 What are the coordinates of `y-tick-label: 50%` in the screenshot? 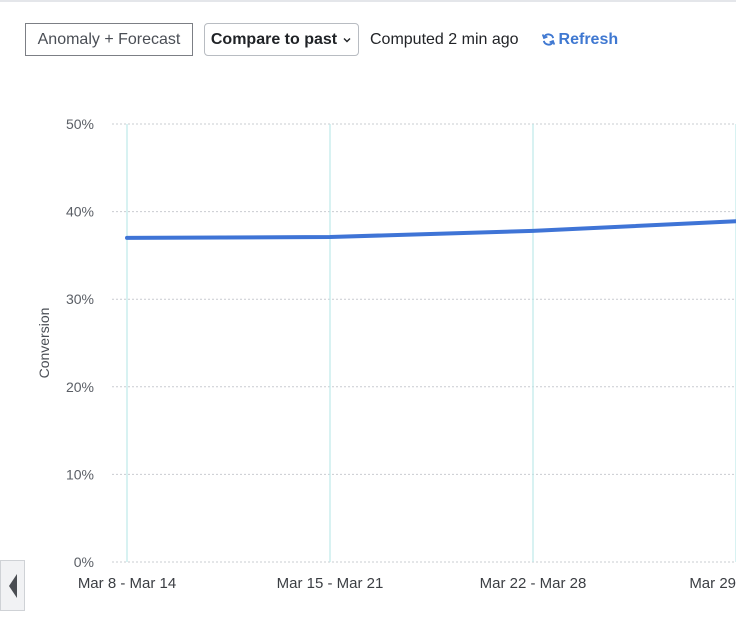 It's located at (80, 124).